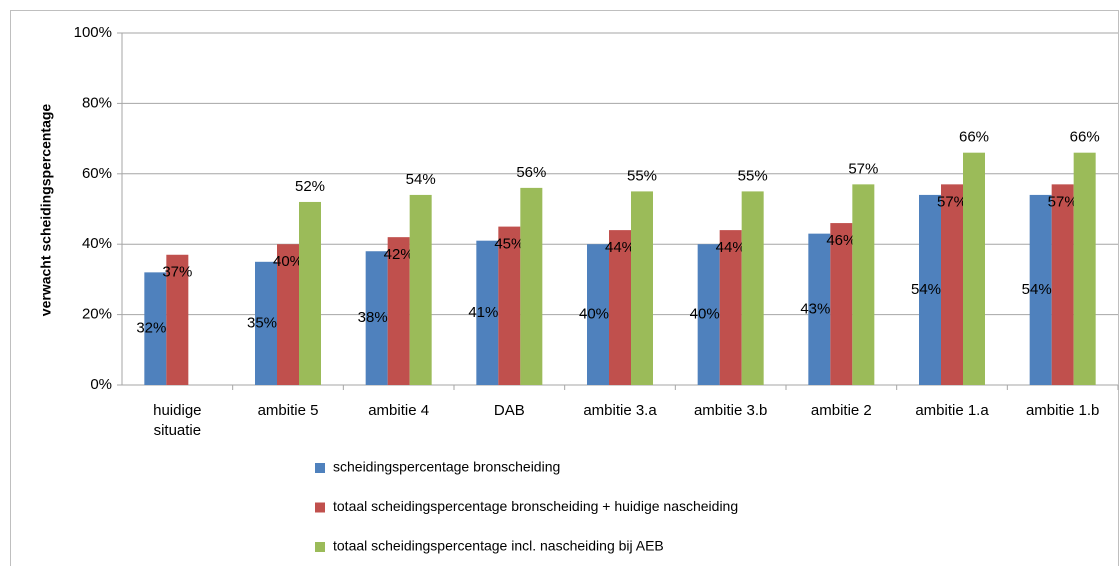 This screenshot has height=566, width=1120. What do you see at coordinates (177, 420) in the screenshot?
I see `x-tick-label: huidige situatie` at bounding box center [177, 420].